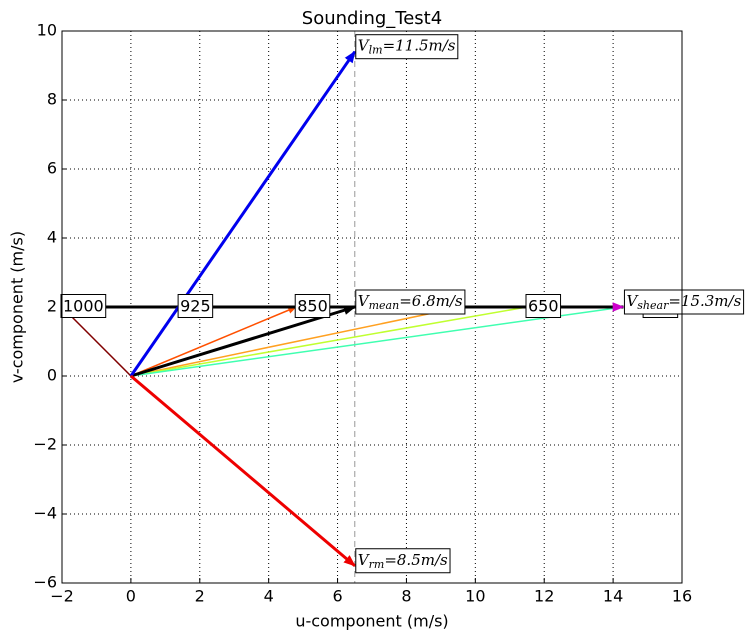  Describe the element at coordinates (52, 99) in the screenshot. I see `y-tick-label: 8` at that location.